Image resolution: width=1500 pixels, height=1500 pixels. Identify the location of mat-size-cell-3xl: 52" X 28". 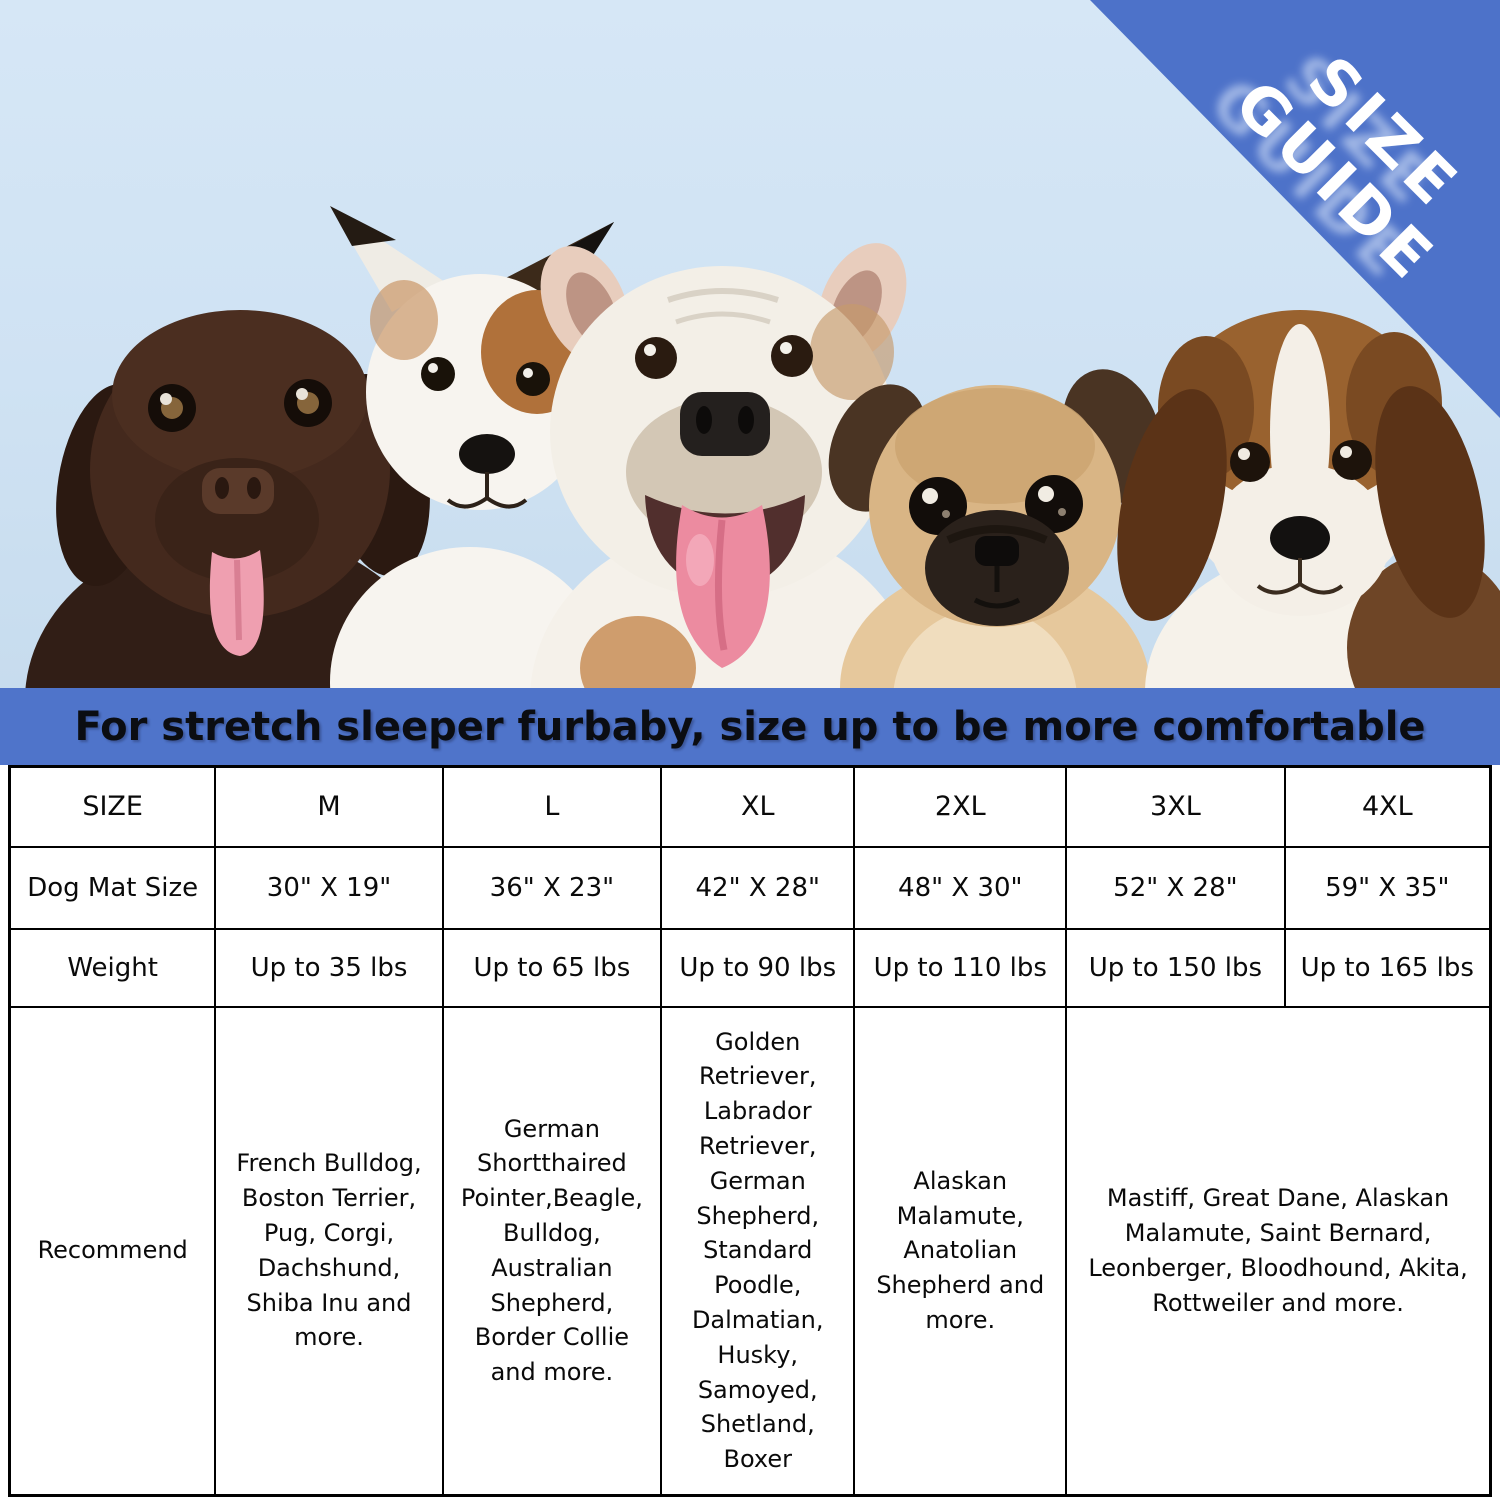
(1175, 887).